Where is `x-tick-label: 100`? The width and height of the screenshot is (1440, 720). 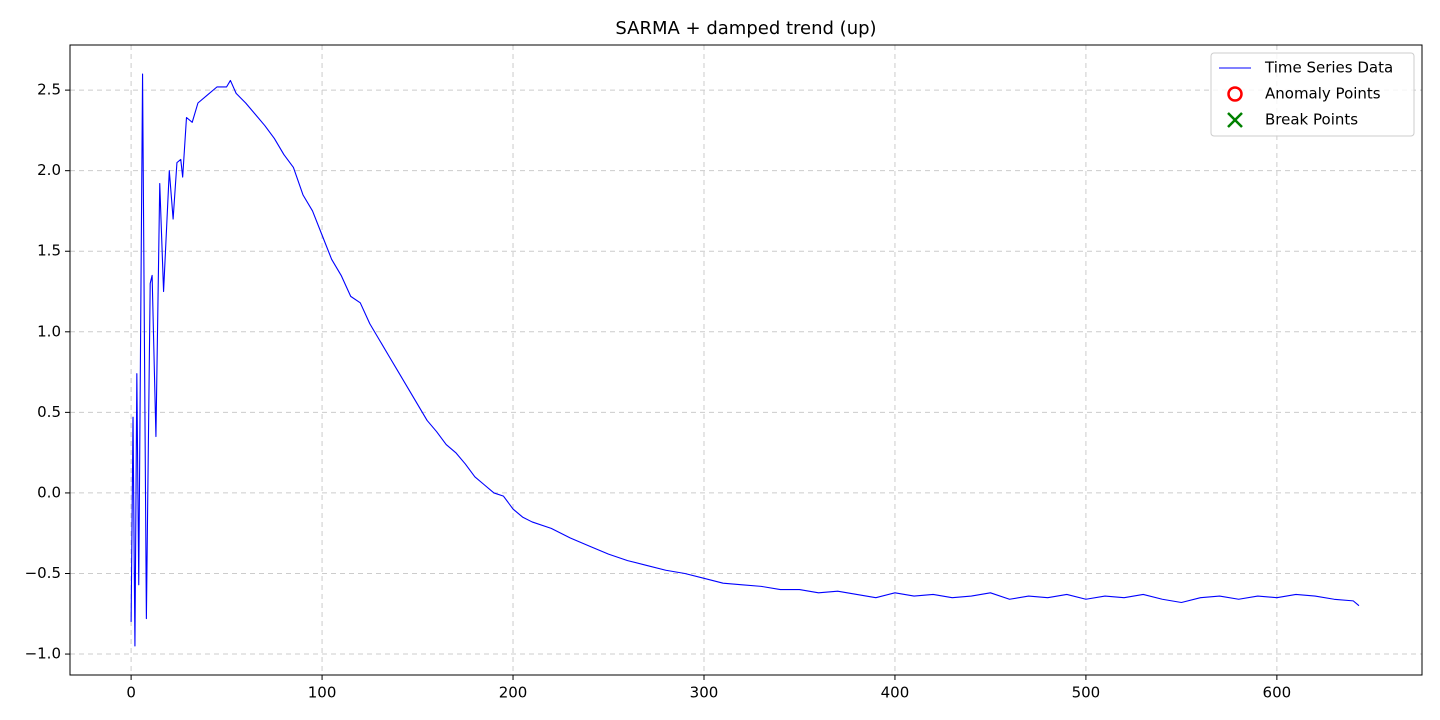 x-tick-label: 100 is located at coordinates (322, 693).